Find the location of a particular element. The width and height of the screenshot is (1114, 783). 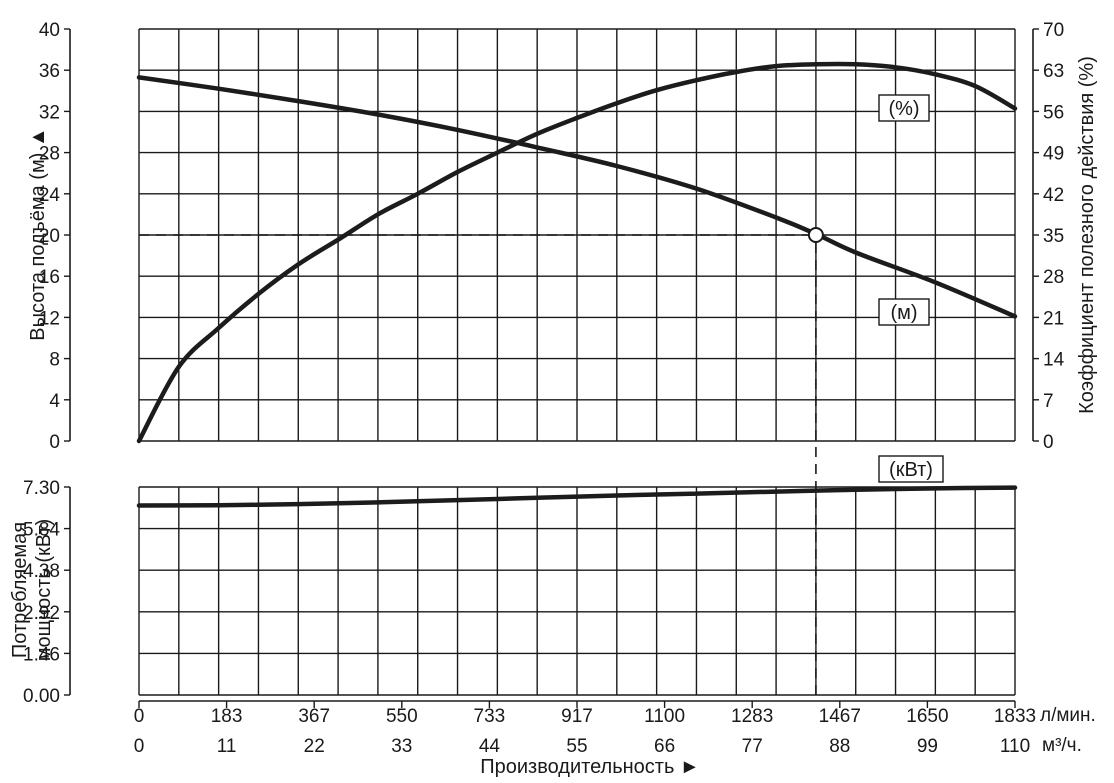

y-tick-label-efficiency: 56 is located at coordinates (1053, 112).